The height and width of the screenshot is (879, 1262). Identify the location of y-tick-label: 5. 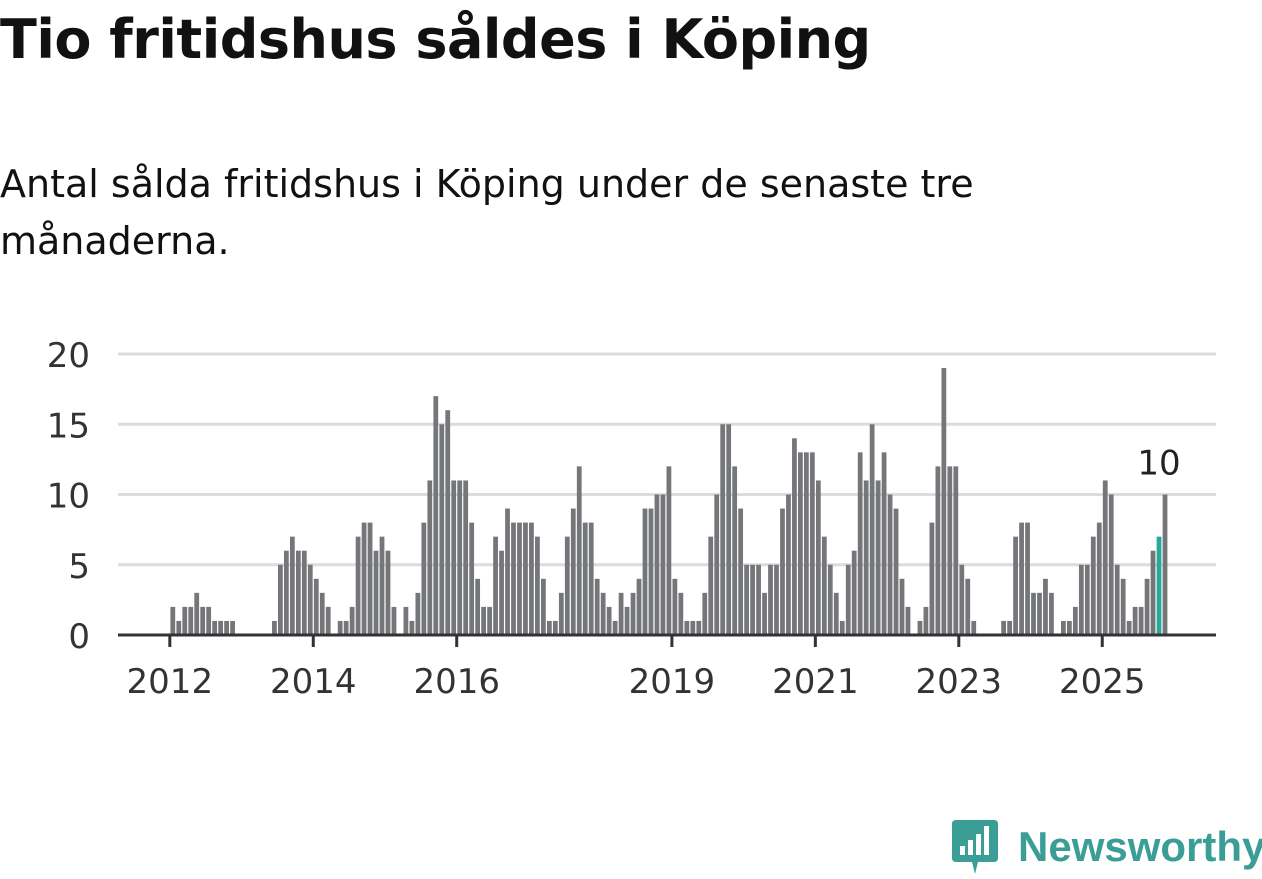
(79, 567).